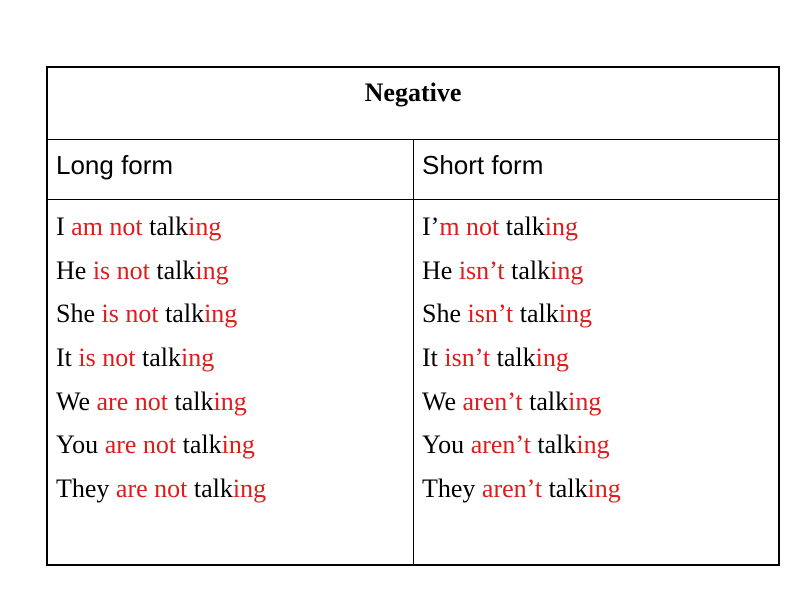  I want to click on sentence-row: They aren’t talking, so click(596, 489).